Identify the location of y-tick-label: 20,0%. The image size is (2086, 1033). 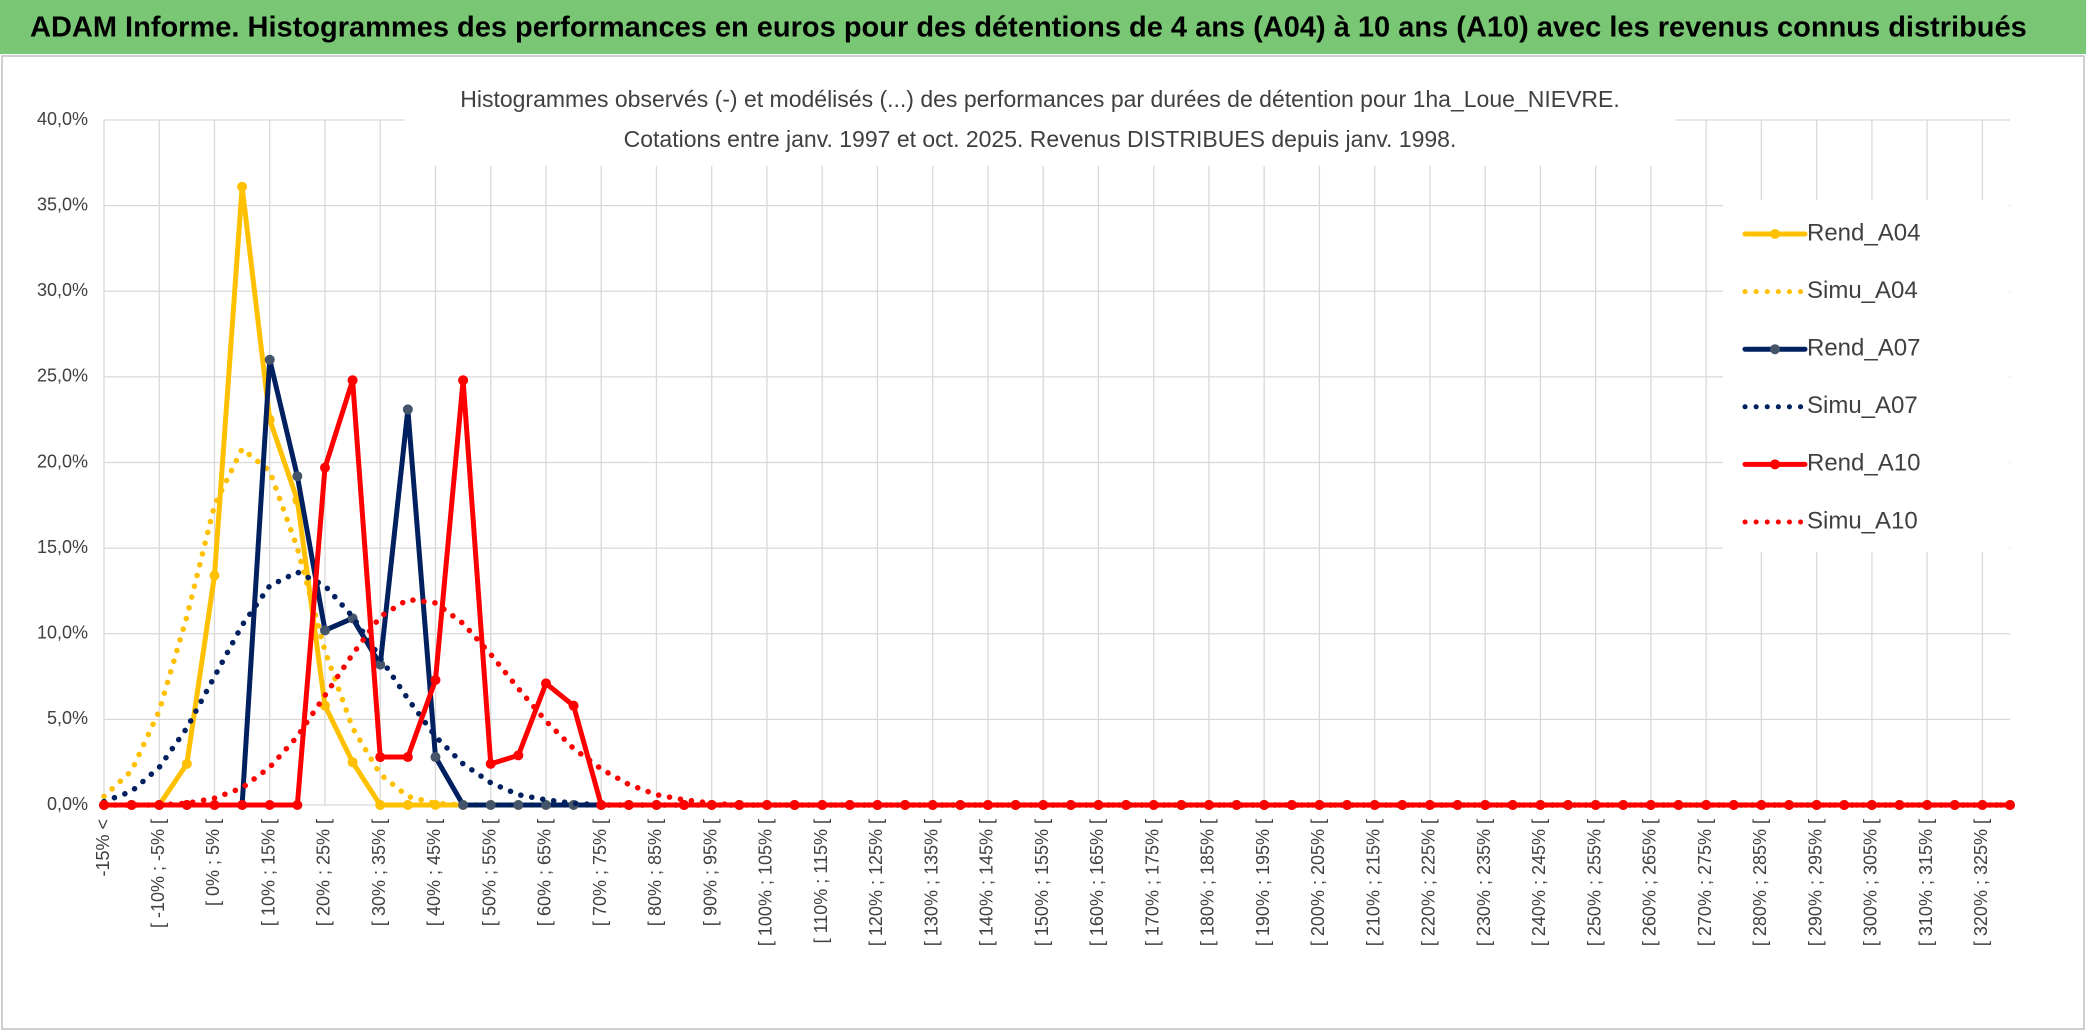
(62, 461).